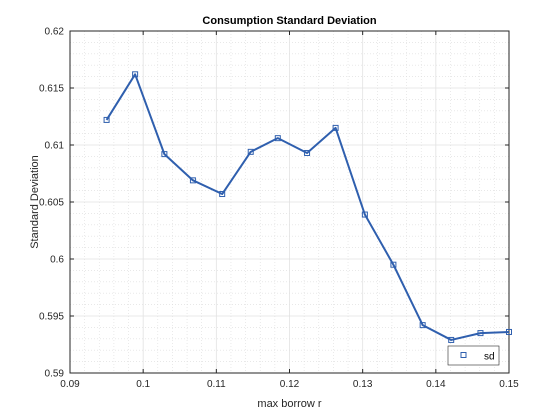 This screenshot has height=420, width=560. I want to click on x-tick-label: 0.15, so click(509, 384).